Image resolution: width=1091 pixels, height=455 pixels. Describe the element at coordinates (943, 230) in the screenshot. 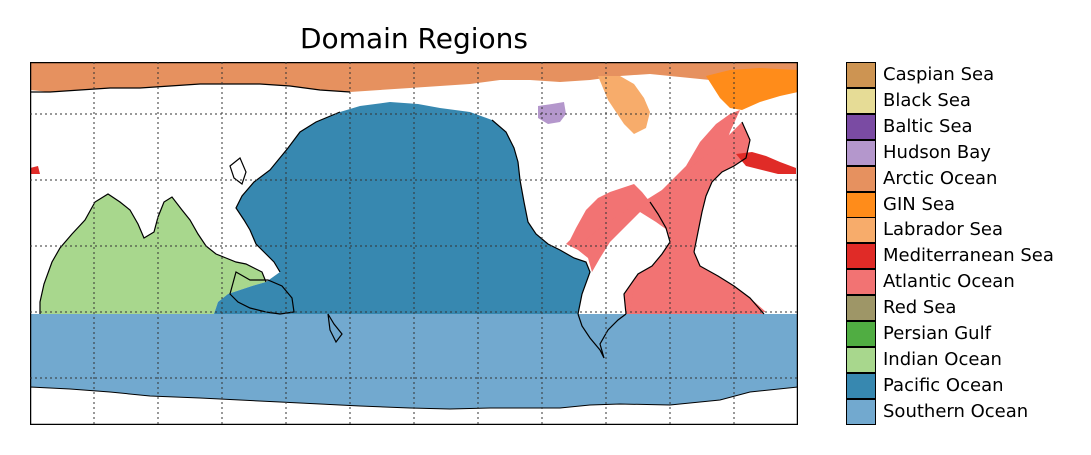

I see `legend-label: Labrador Sea` at that location.